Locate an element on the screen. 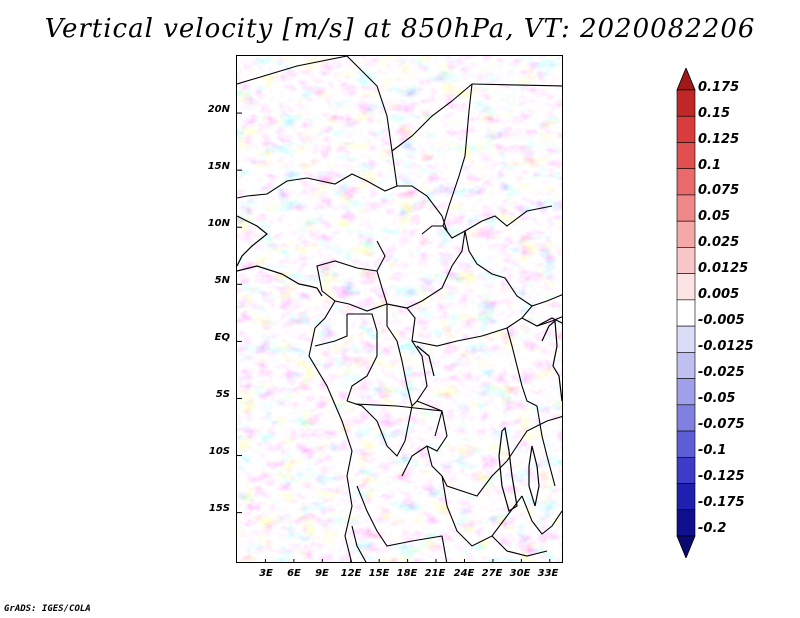 Image resolution: width=800 pixels, height=618 pixels. lon-label: 24E is located at coordinates (464, 573).